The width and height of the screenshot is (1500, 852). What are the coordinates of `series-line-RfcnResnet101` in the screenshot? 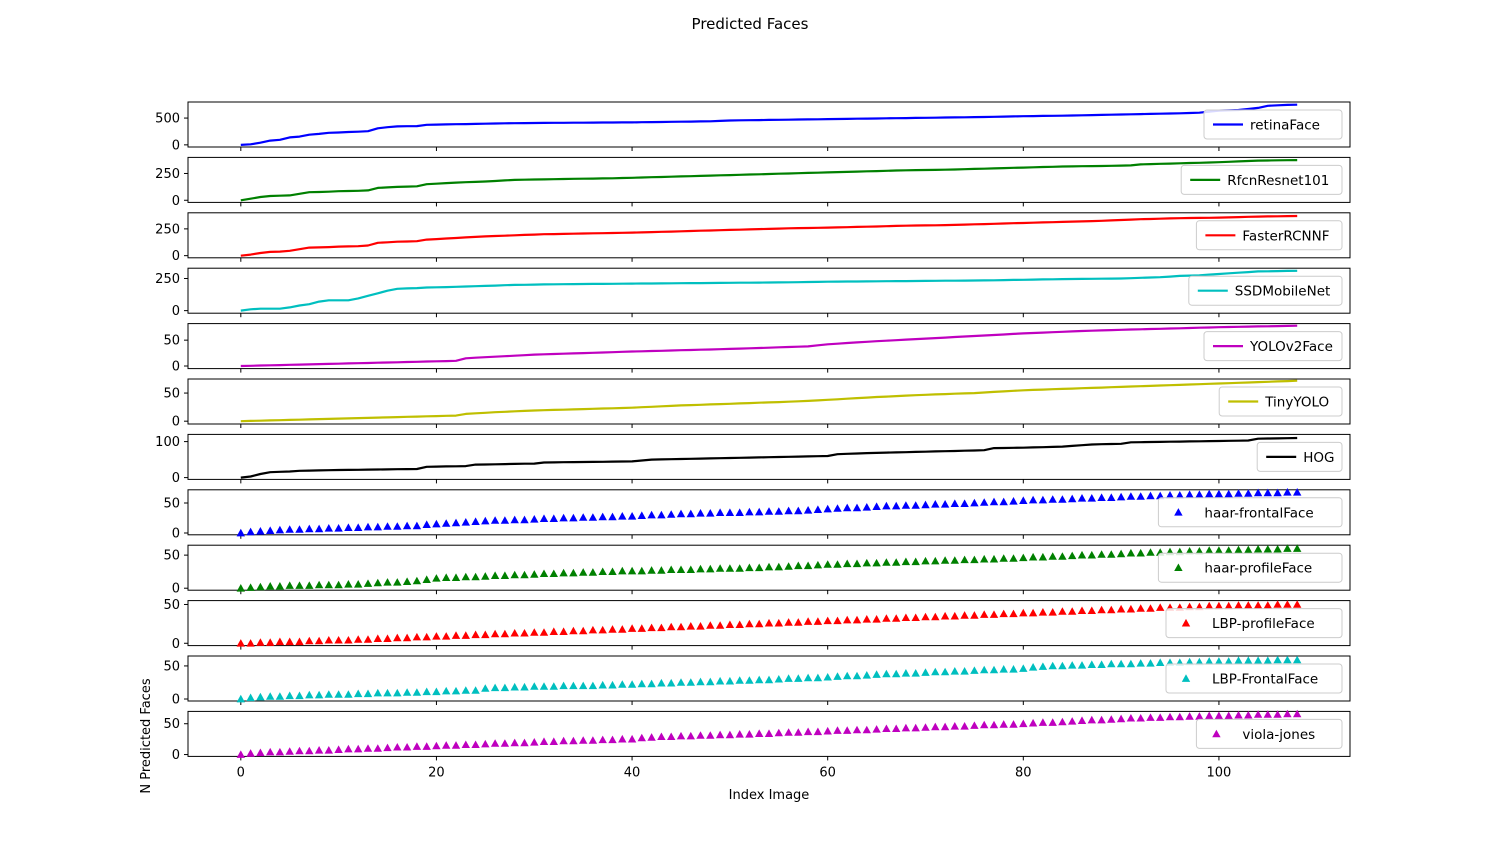 It's located at (769, 180).